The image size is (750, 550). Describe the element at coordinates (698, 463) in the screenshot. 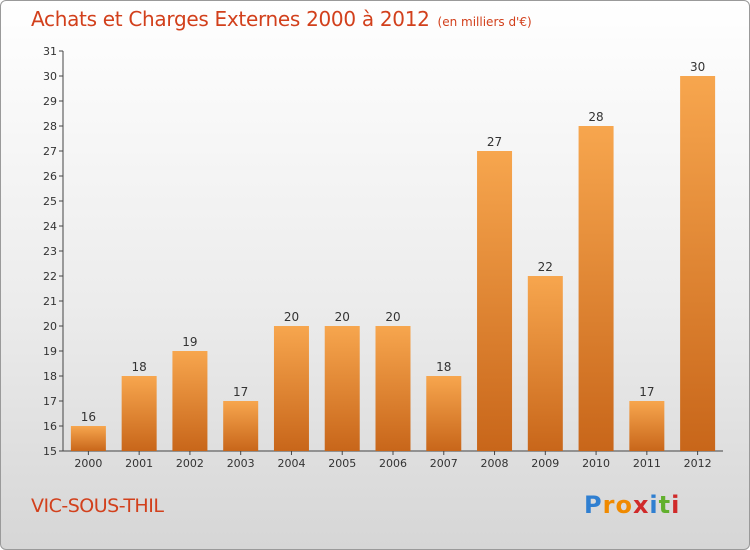

I see `x-tick-label: 2012` at that location.